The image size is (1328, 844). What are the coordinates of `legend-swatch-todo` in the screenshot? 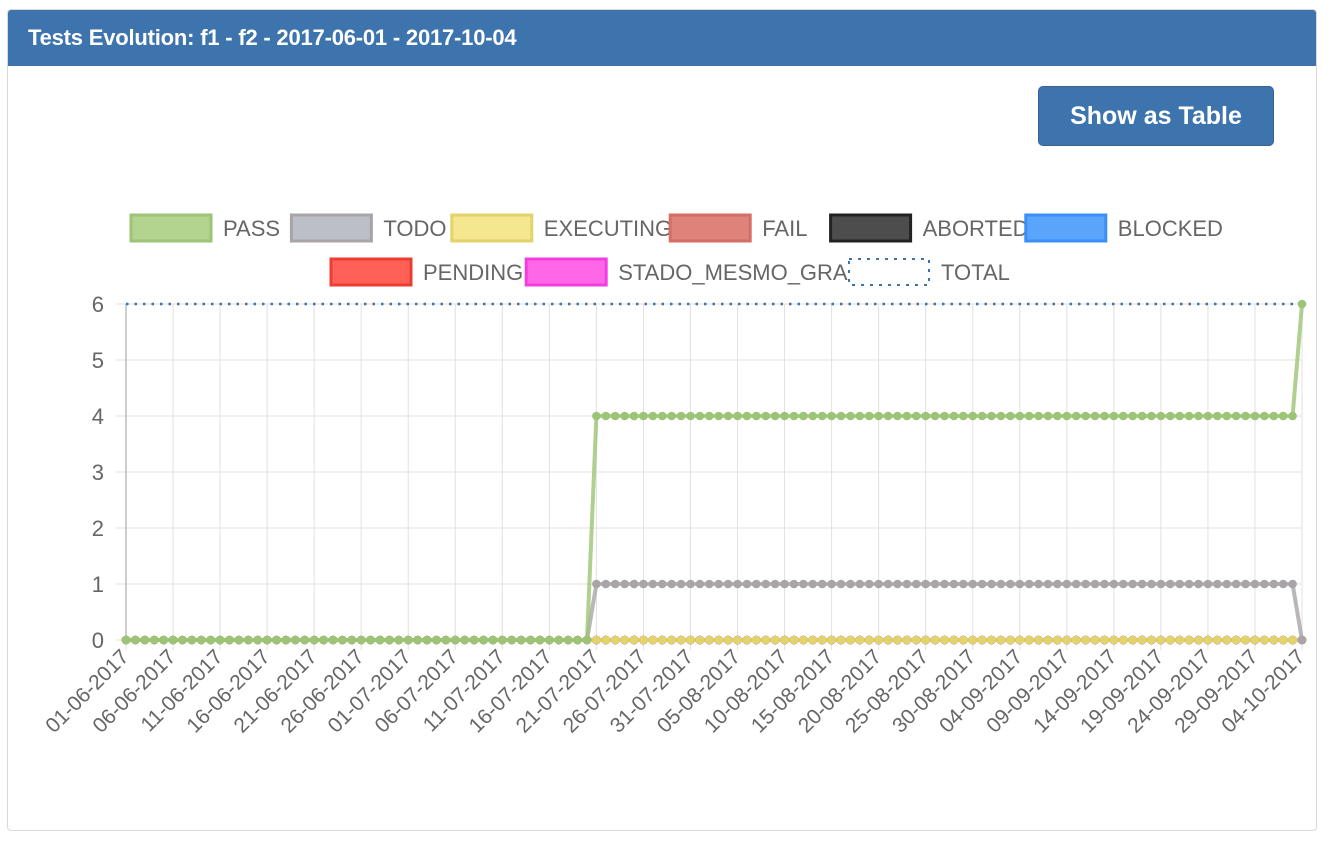 It's located at (331, 228).